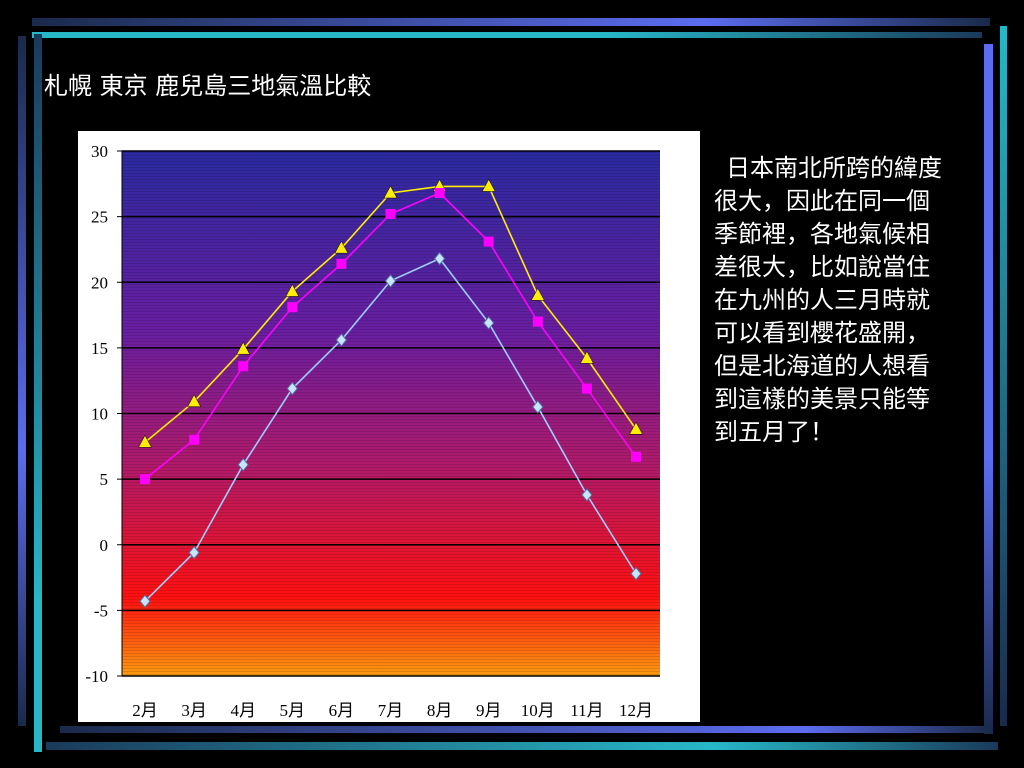 This screenshot has height=768, width=1024. I want to click on y-tick-label: -5, so click(101, 610).